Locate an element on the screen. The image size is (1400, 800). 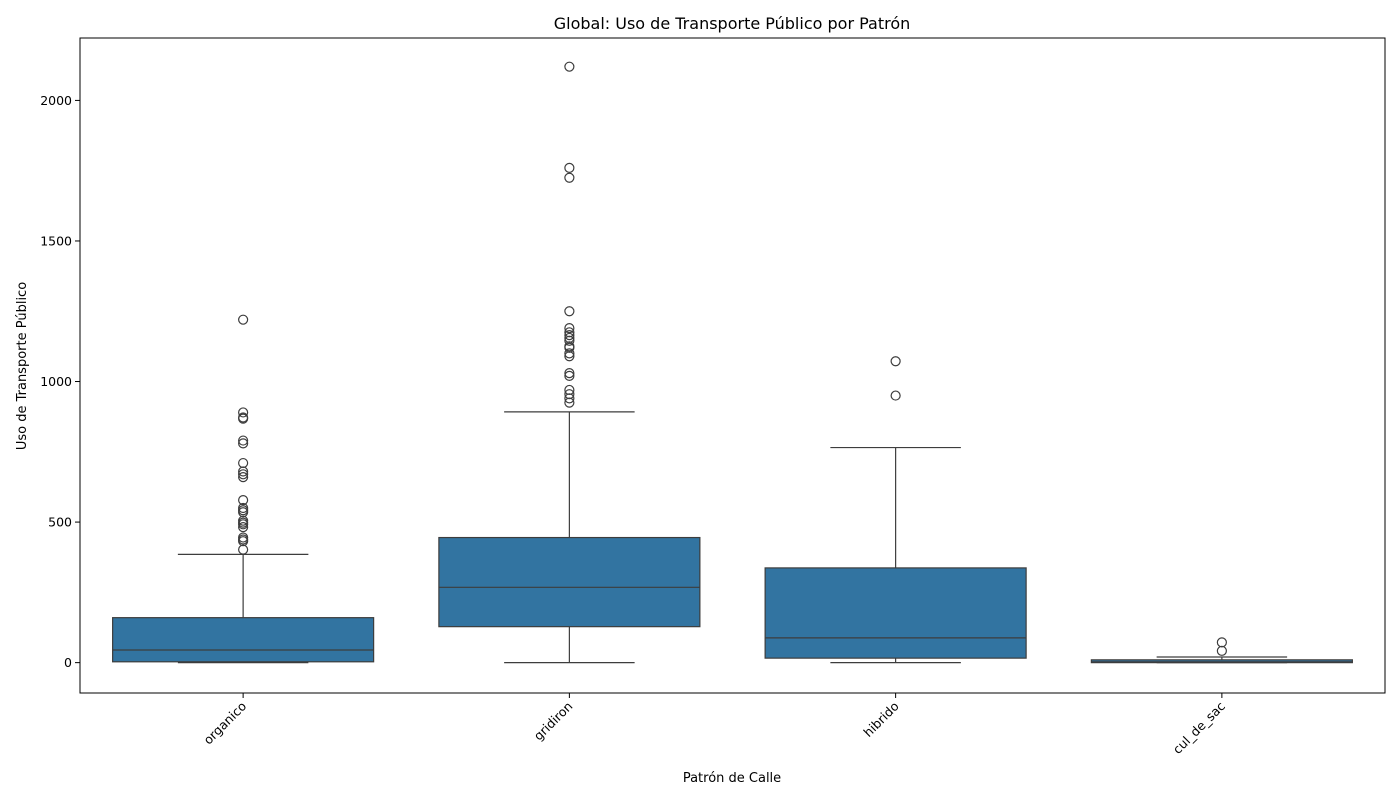
y-tick-label: 1000 is located at coordinates (56, 381).